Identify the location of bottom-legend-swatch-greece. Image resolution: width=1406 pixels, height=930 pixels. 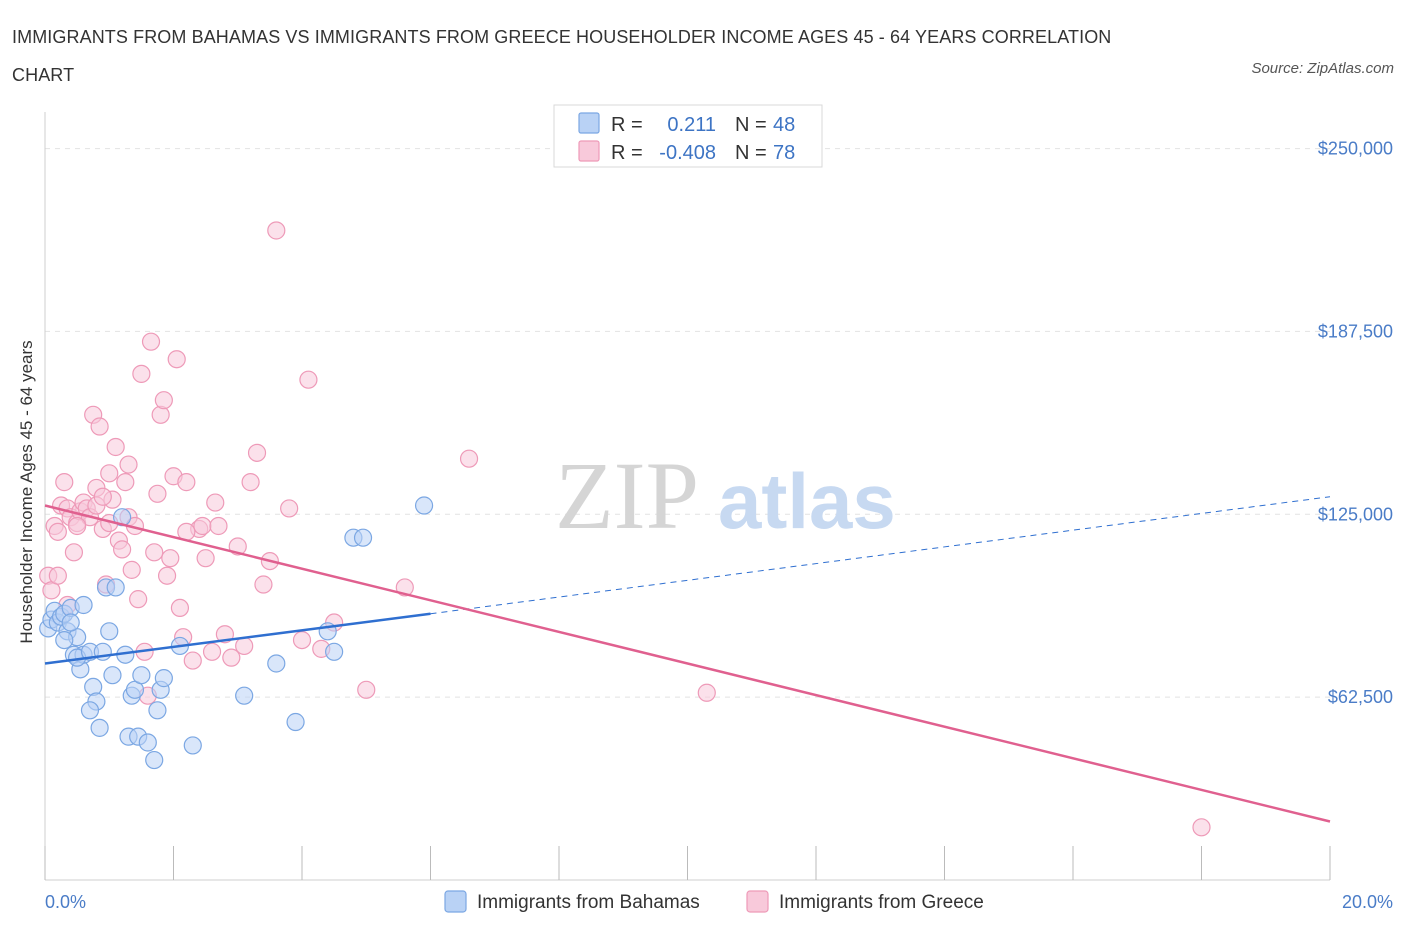
(757, 901).